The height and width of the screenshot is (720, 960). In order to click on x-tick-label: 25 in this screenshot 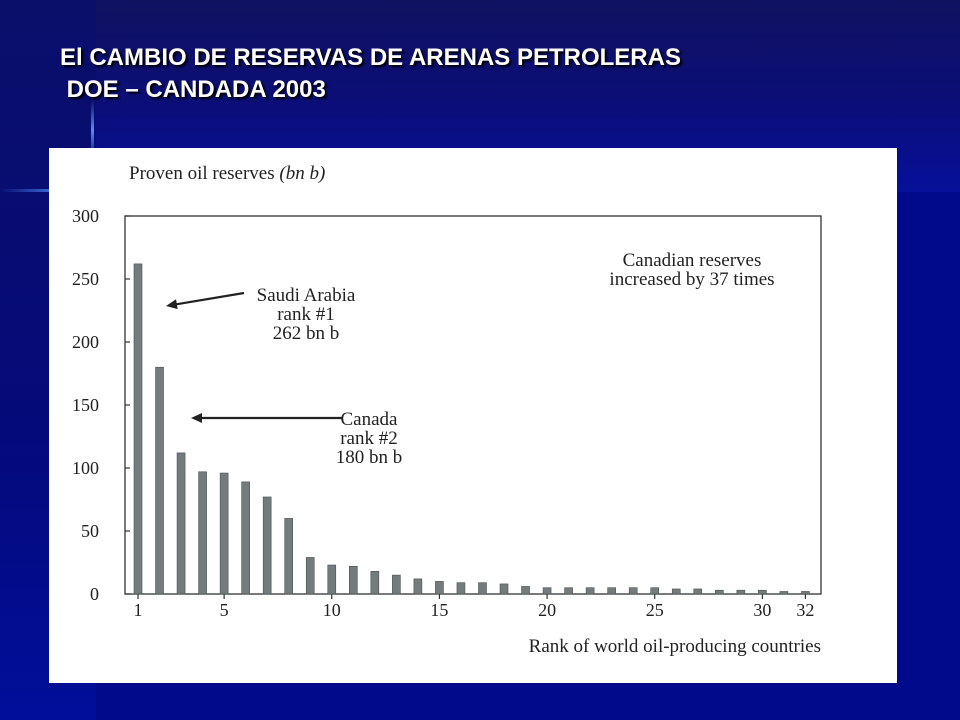, I will do `click(655, 610)`.